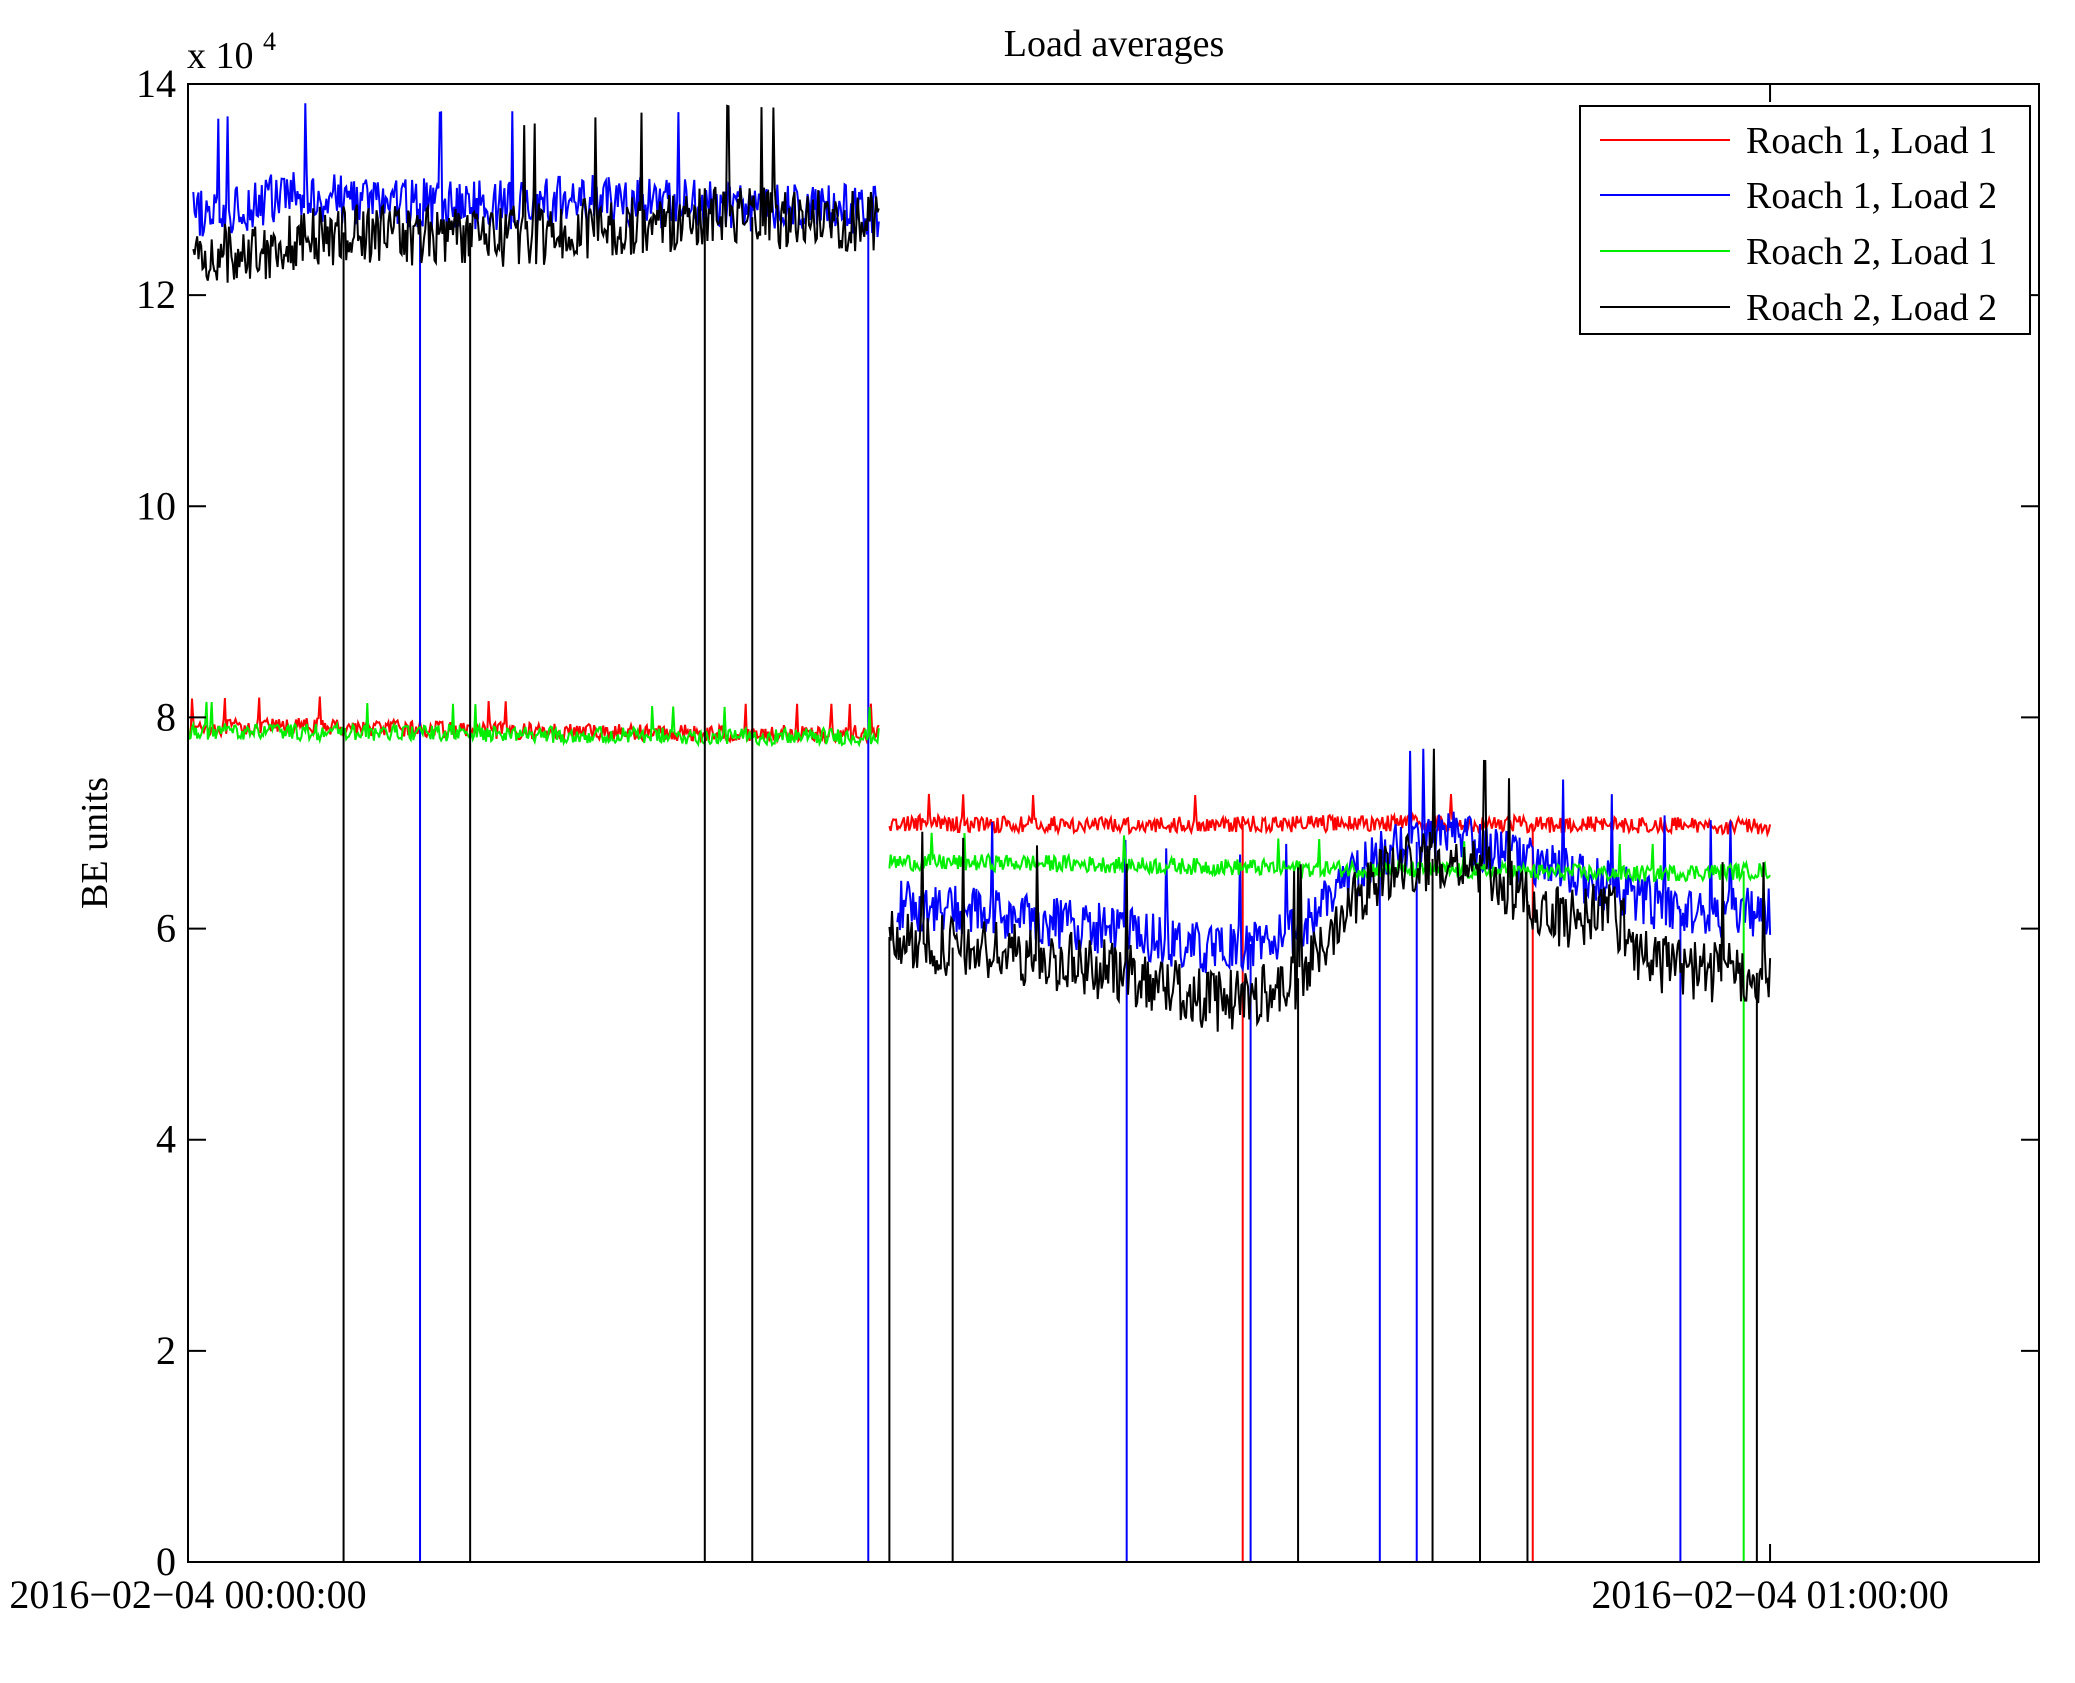 The width and height of the screenshot is (2075, 1683). Describe the element at coordinates (1769, 1594) in the screenshot. I see `x-tick-label: 2016−02−04 01:00:00` at that location.